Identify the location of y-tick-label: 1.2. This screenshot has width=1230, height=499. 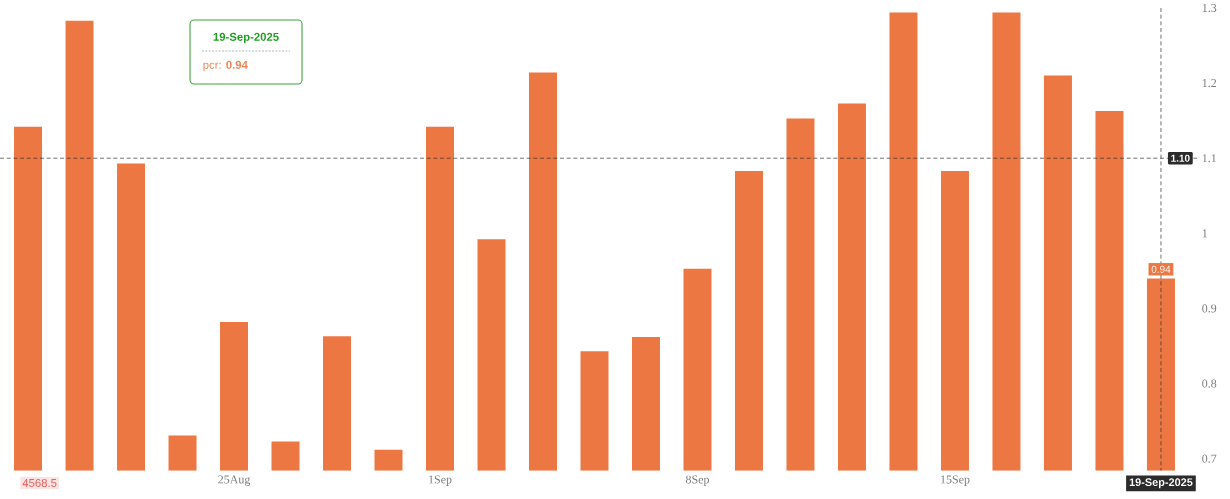
(1209, 83).